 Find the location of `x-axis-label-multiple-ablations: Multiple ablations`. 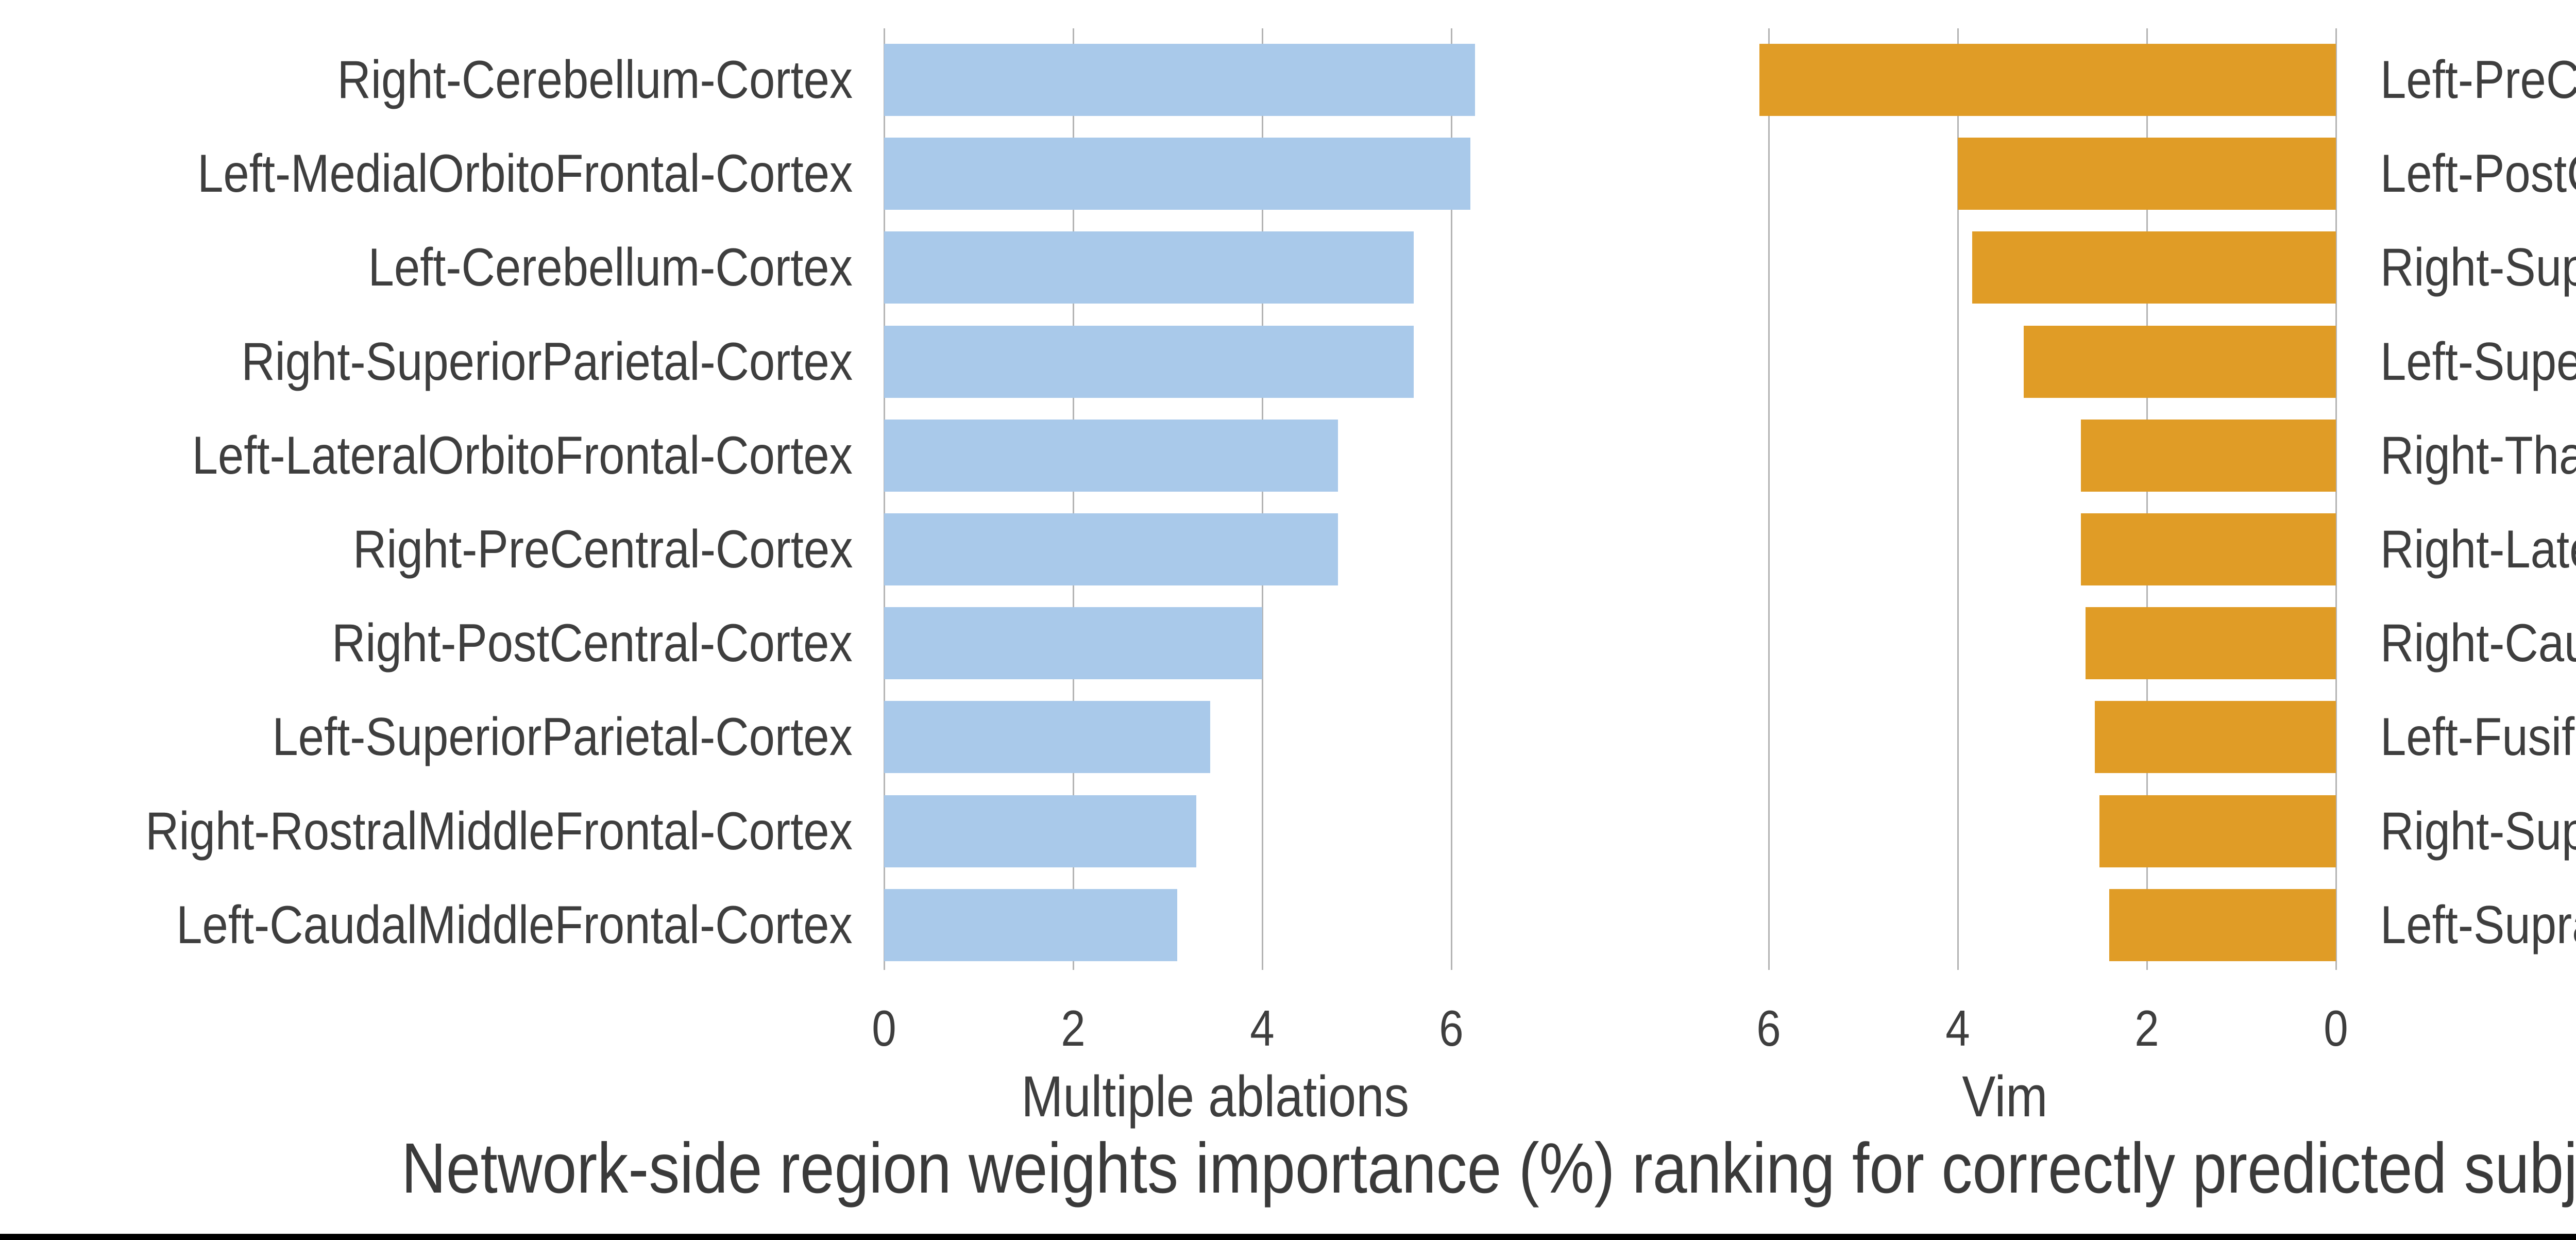

x-axis-label-multiple-ablations: Multiple ablations is located at coordinates (1215, 1096).